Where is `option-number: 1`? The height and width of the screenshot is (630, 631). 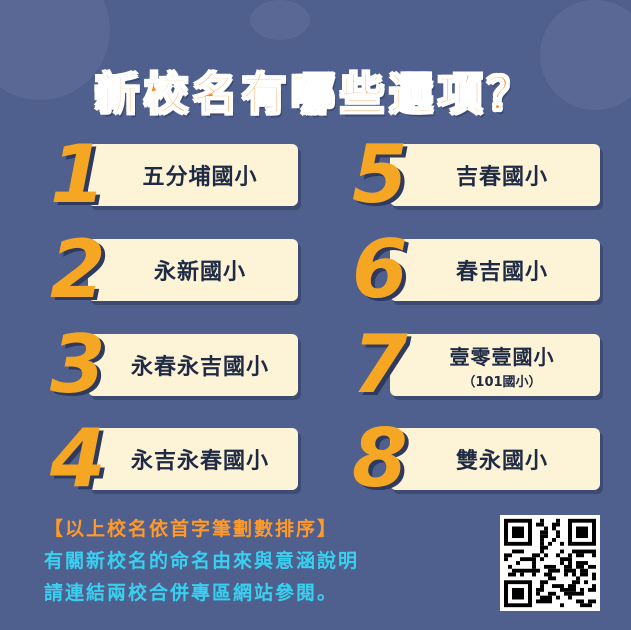
option-number: 1 is located at coordinates (78, 174).